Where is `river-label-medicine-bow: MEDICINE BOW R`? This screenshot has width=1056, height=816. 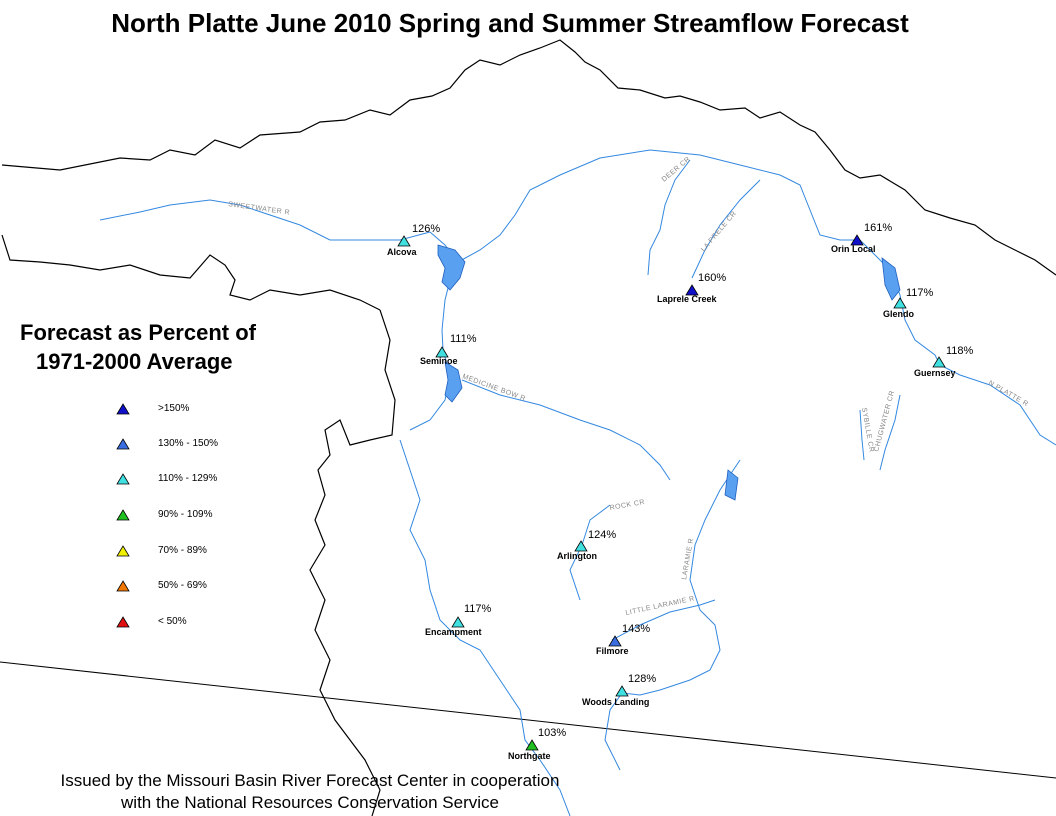 river-label-medicine-bow: MEDICINE BOW R is located at coordinates (493, 387).